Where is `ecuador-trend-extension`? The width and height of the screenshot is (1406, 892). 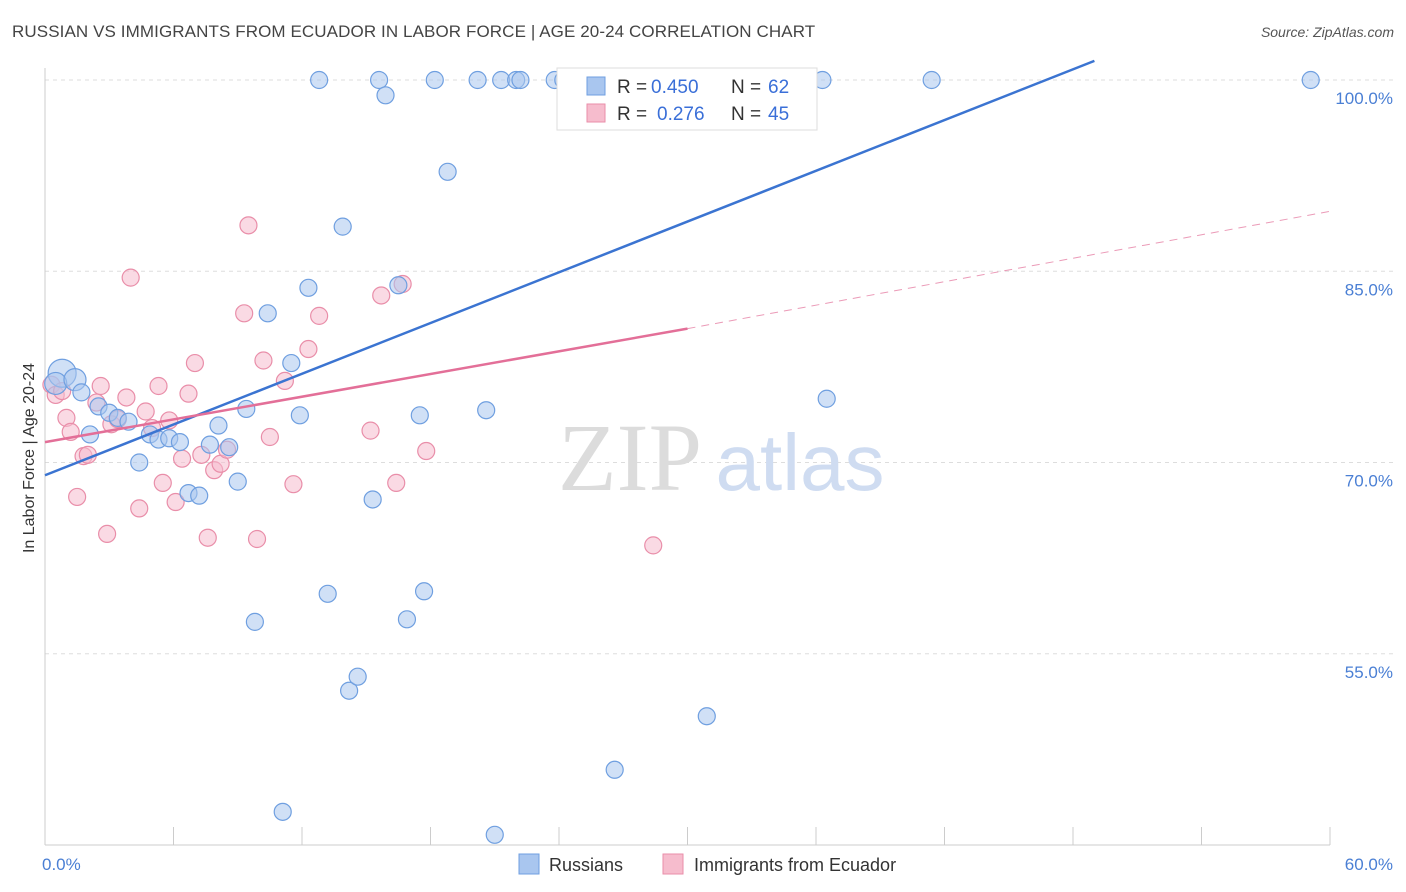 ecuador-trend-extension is located at coordinates (1009, 270).